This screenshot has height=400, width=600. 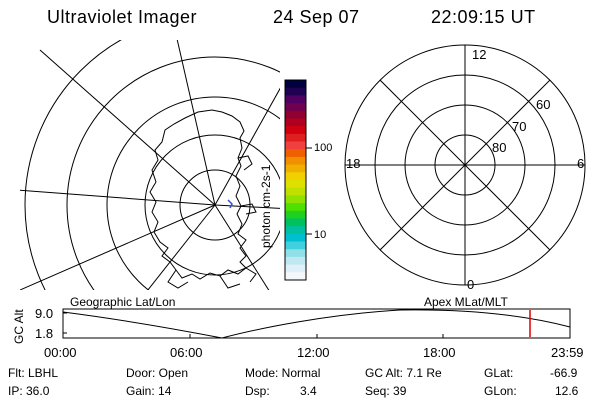 I want to click on ip-info: IP: 36.0, so click(x=29, y=391).